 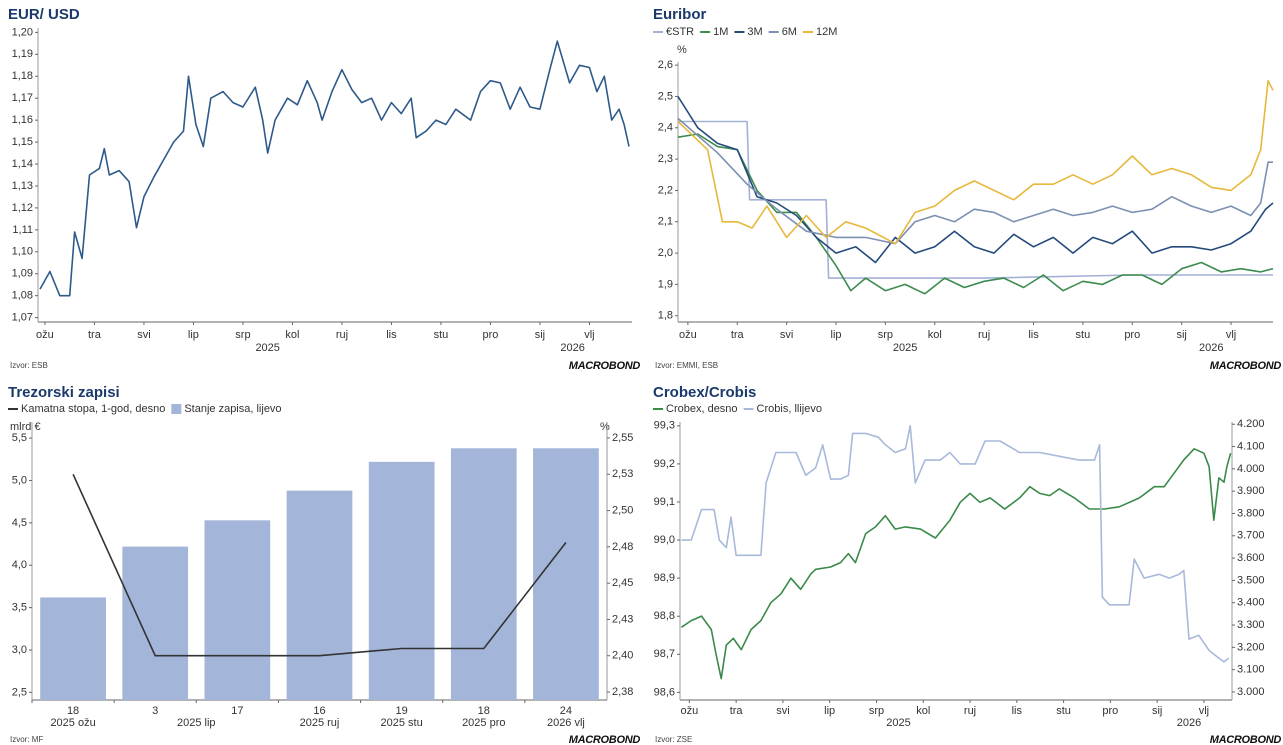 What do you see at coordinates (923, 711) in the screenshot?
I see `x-tick-label: kol` at bounding box center [923, 711].